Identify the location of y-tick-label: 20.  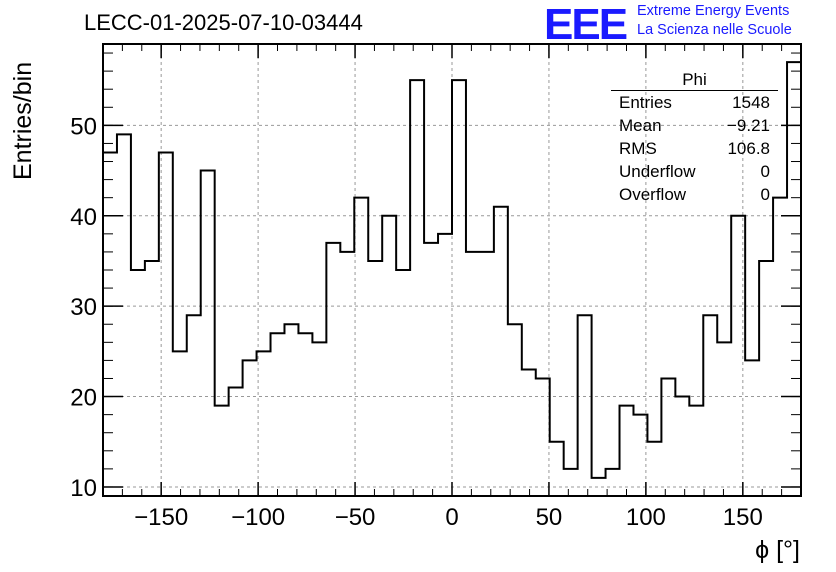
(83, 398).